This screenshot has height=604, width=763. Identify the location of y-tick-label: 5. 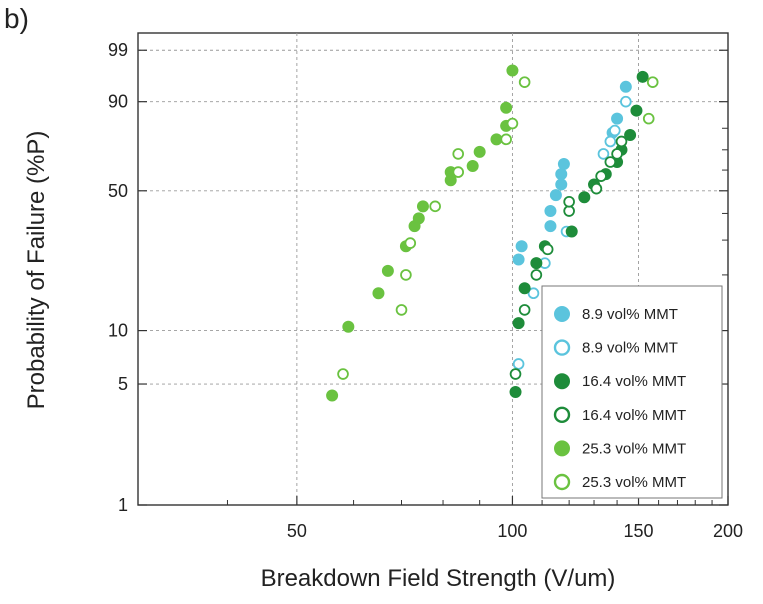
(123, 384).